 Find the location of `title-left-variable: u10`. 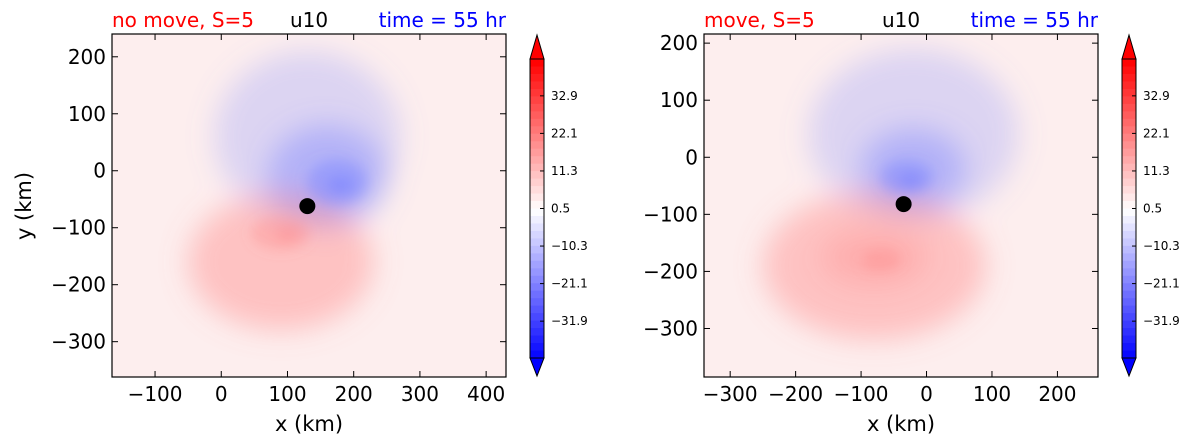

title-left-variable: u10 is located at coordinates (309, 20).